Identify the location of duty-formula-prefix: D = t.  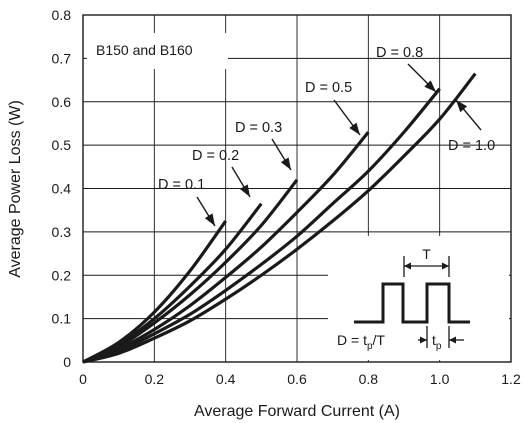
(352, 340).